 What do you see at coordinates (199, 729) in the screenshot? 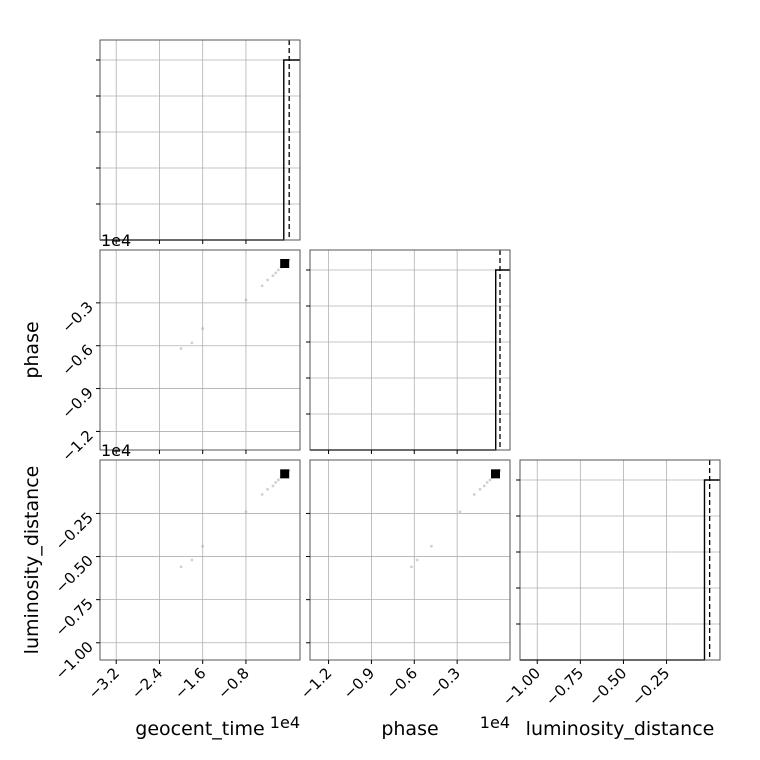
I see `x-axis-label-geocent-time: geocent_time` at bounding box center [199, 729].